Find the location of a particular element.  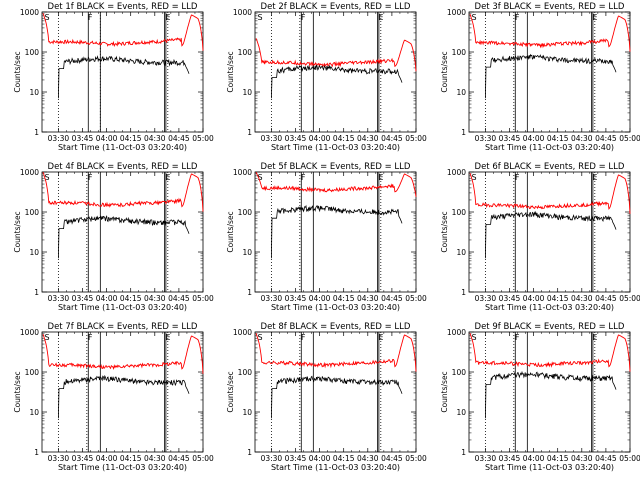

chart-title: Det 9f BLACK = Events, RED = LLD is located at coordinates (549, 327).